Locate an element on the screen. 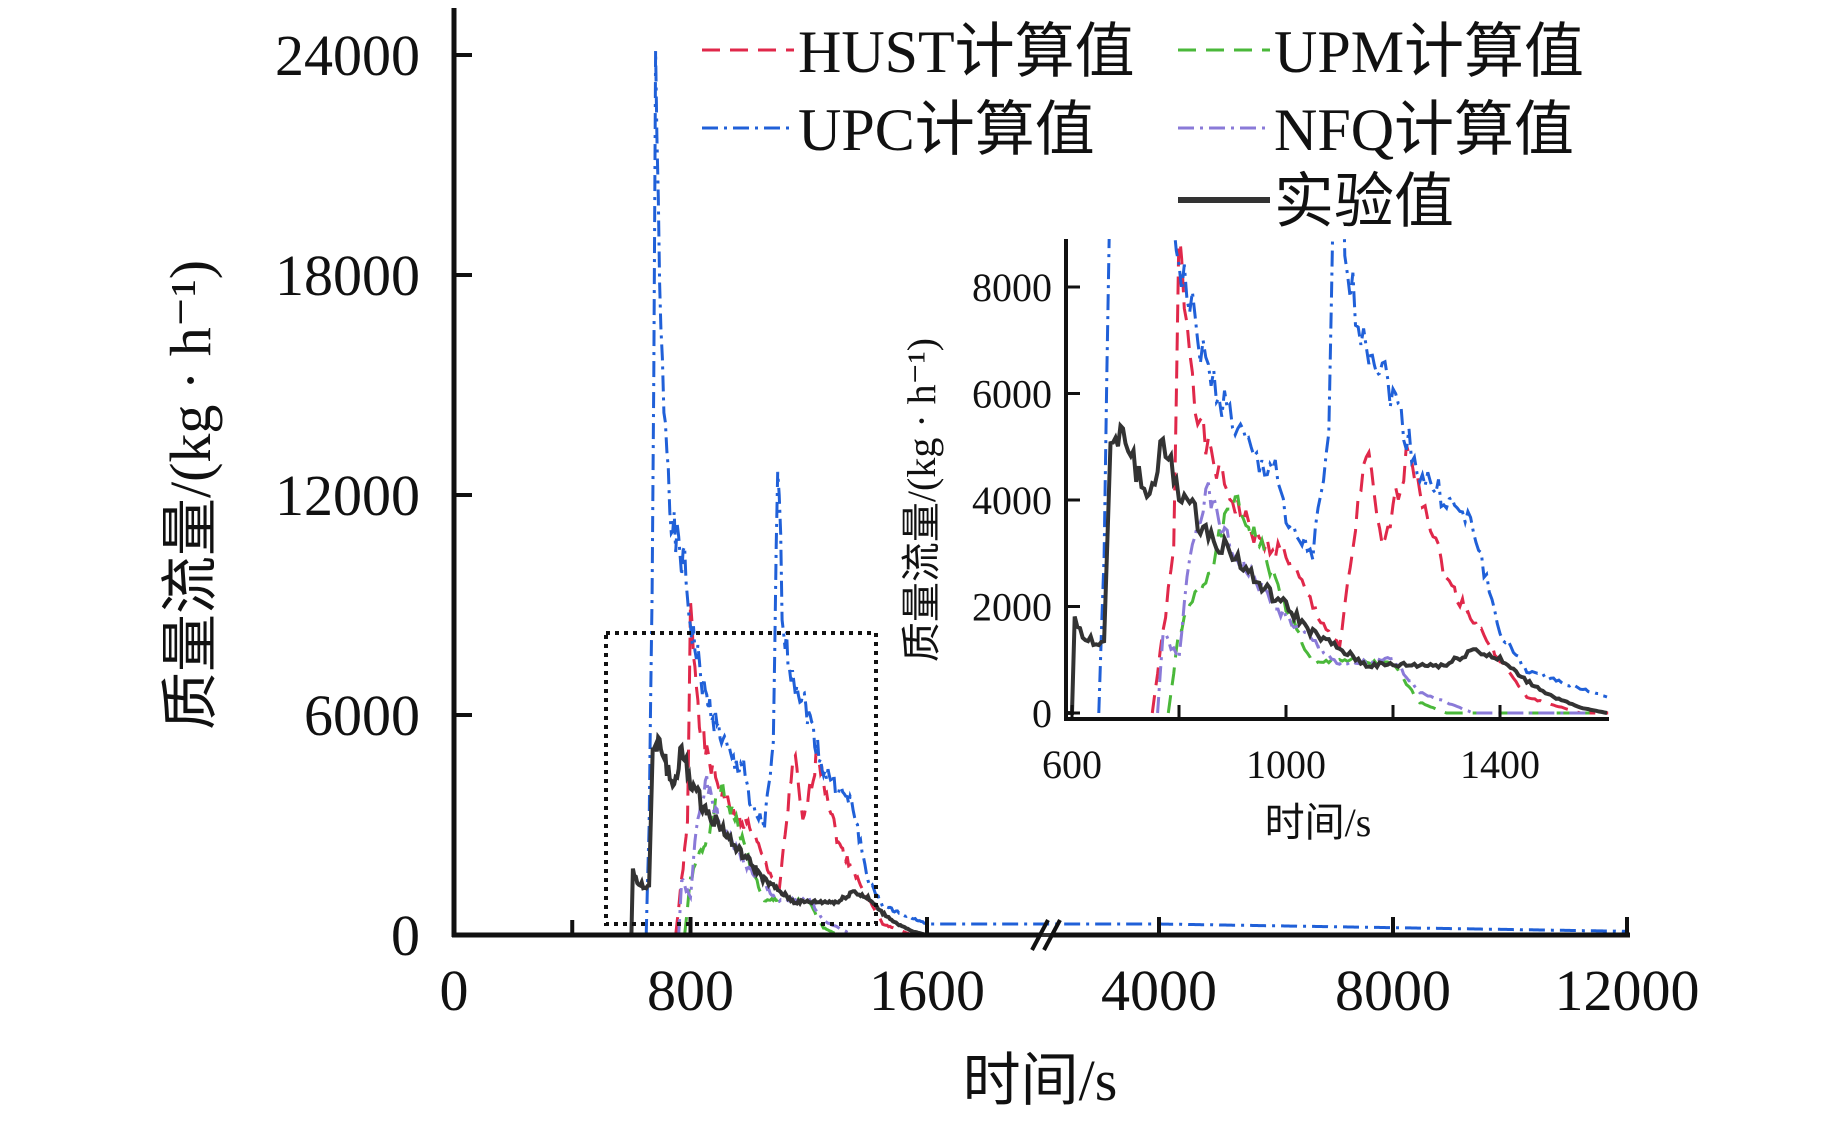 This screenshot has height=1124, width=1843. inset-y-tick-label: 6000 is located at coordinates (1012, 394).